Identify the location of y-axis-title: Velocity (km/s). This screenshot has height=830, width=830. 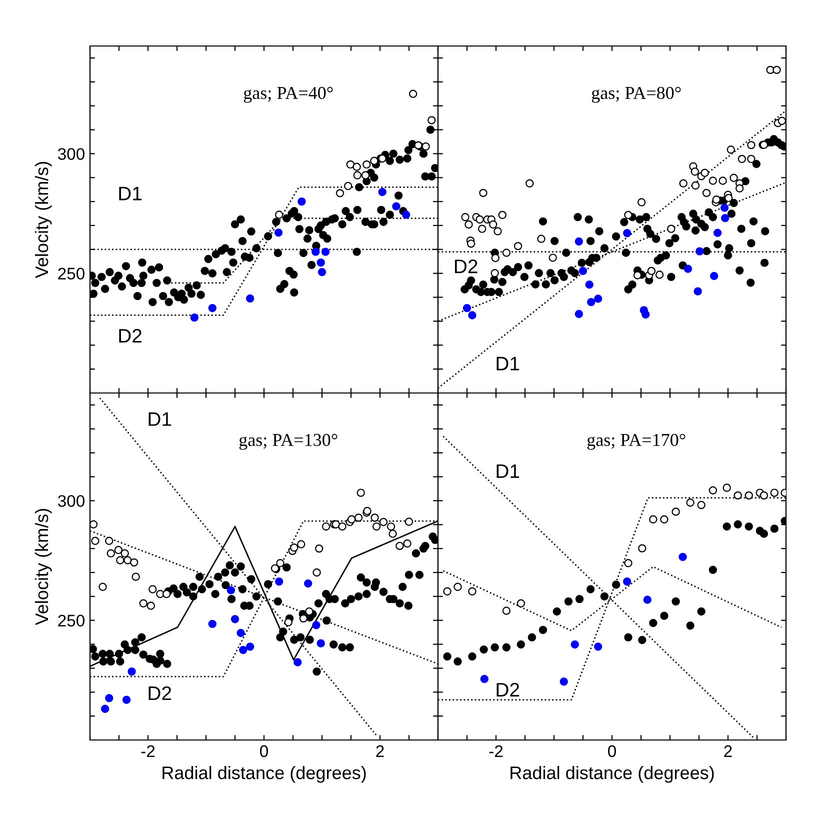
(43, 567).